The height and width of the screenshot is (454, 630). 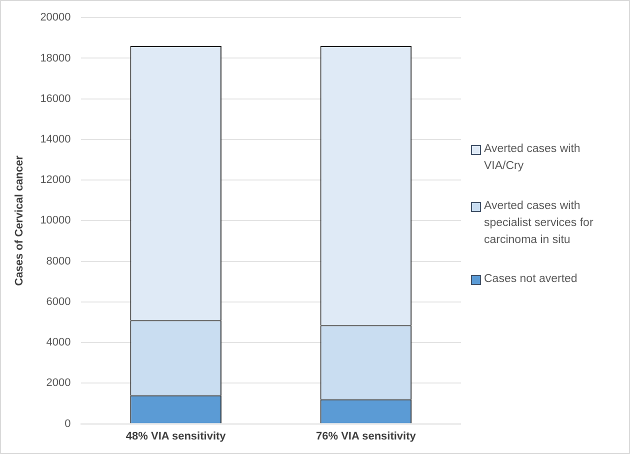 What do you see at coordinates (533, 158) in the screenshot?
I see `legend-label: Averted cases with VIA/Cry` at bounding box center [533, 158].